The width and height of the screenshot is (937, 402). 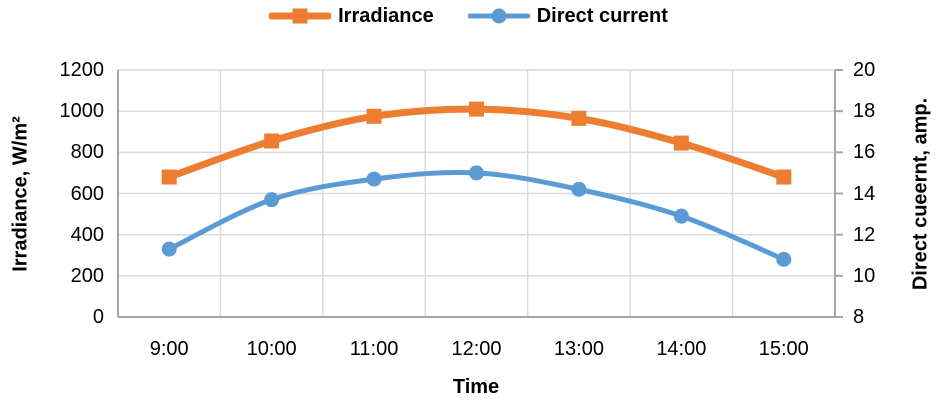 What do you see at coordinates (87, 275) in the screenshot?
I see `left-axis-tick-label: 200` at bounding box center [87, 275].